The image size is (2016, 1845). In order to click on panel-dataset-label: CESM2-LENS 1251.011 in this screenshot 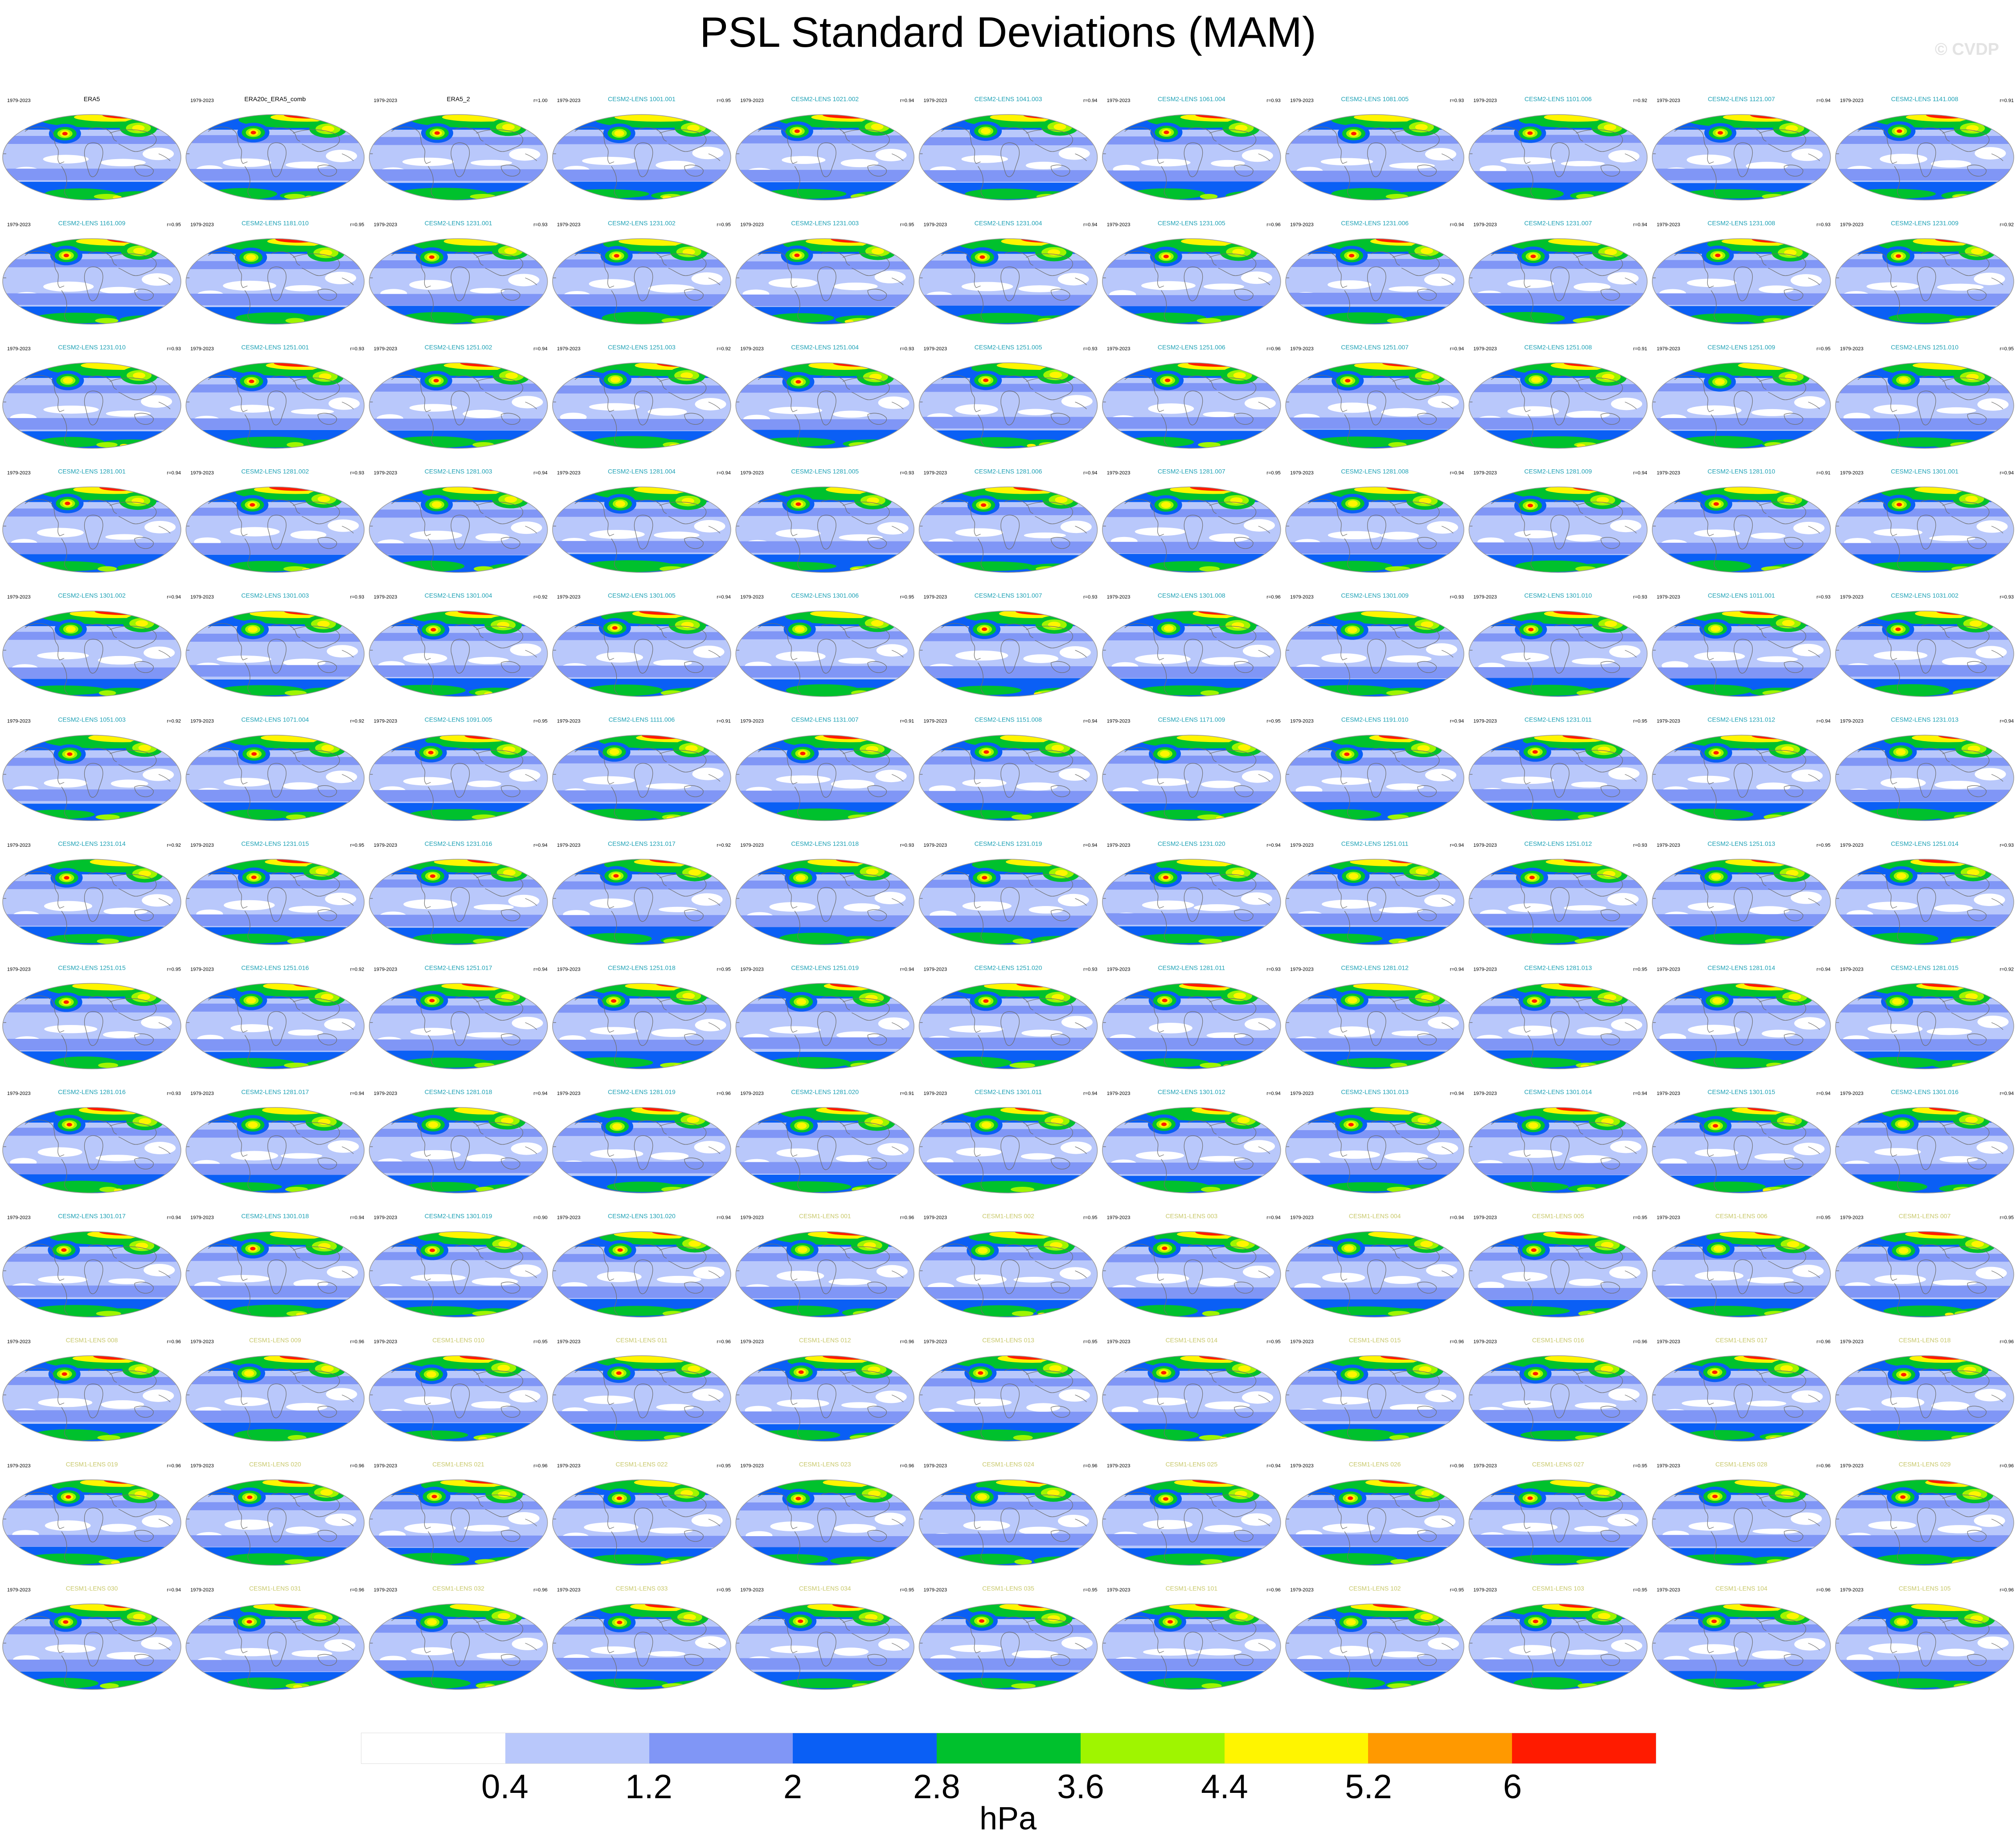, I will do `click(1375, 844)`.